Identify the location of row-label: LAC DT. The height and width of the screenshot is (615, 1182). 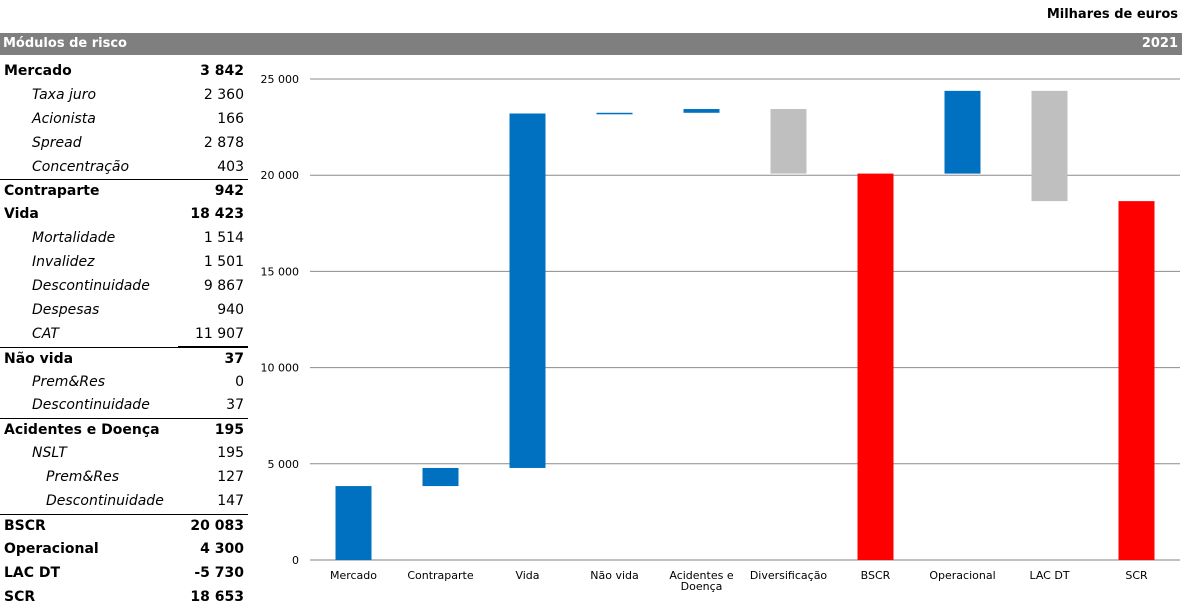
(32, 572).